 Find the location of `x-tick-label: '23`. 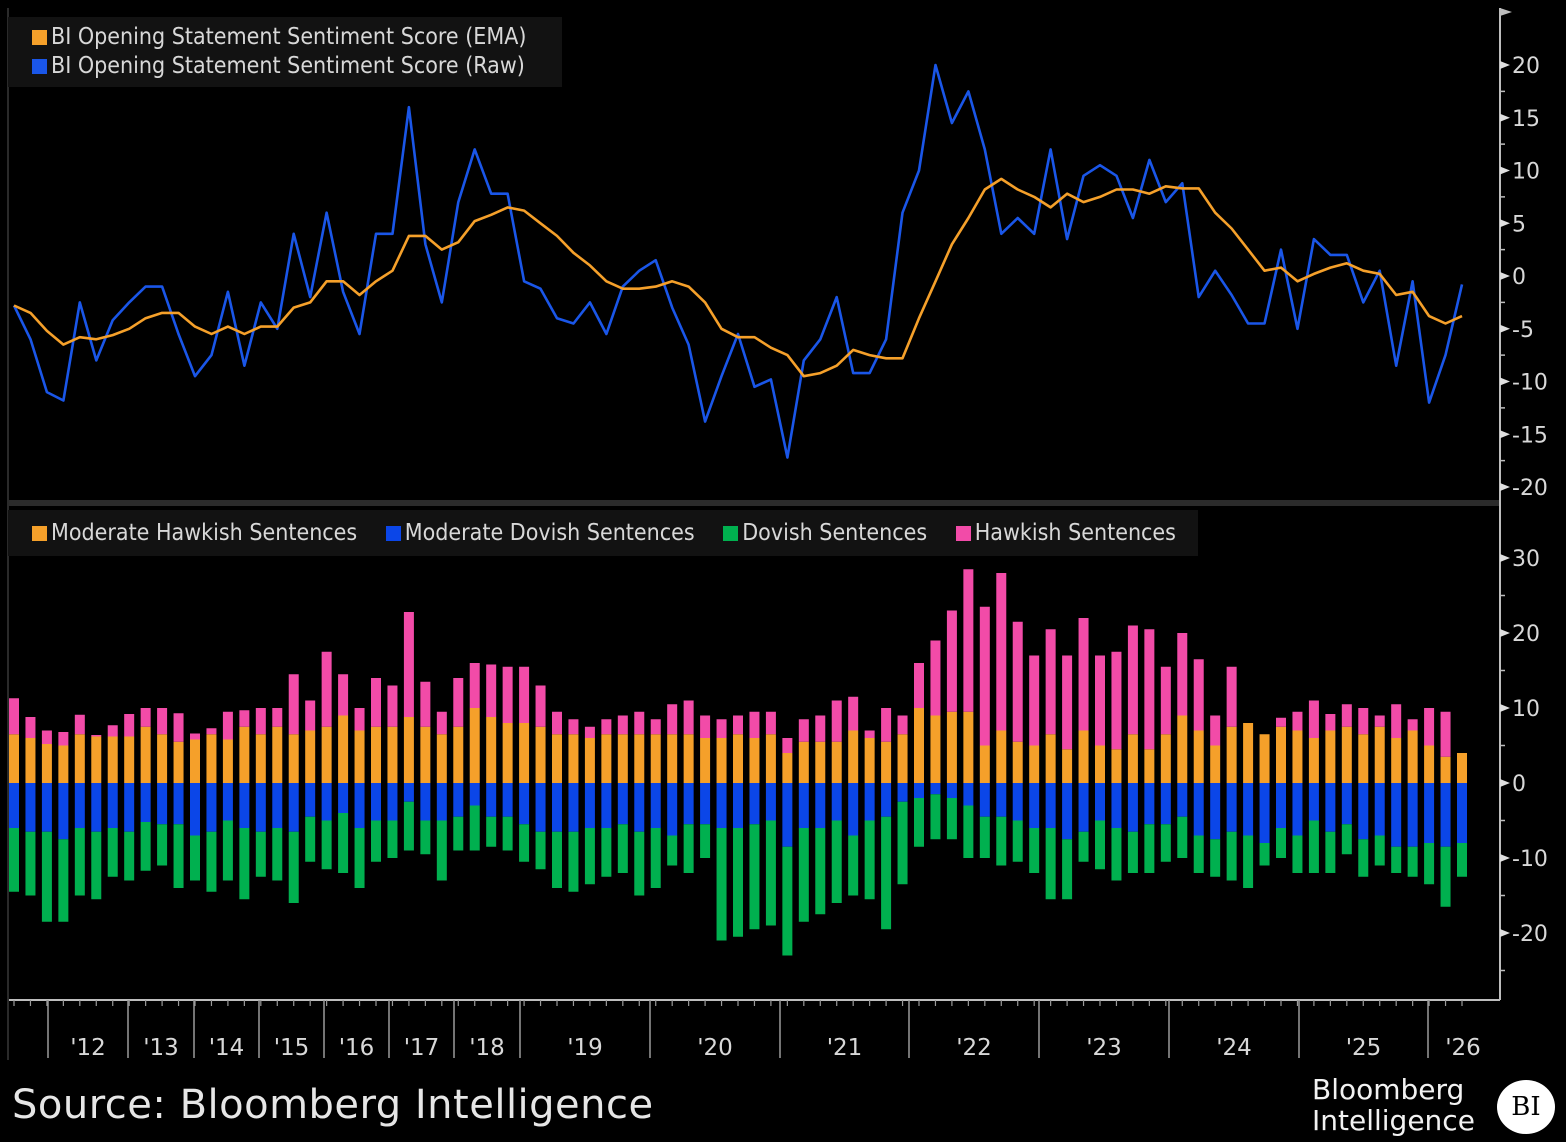

x-tick-label: '23 is located at coordinates (1104, 1048).